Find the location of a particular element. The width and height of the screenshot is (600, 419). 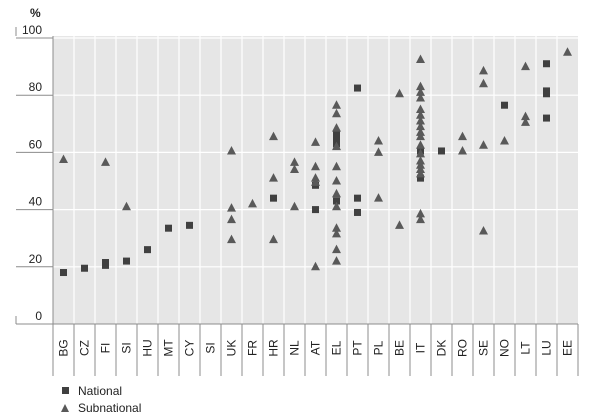

x-category-label: LT is located at coordinates (526, 348).